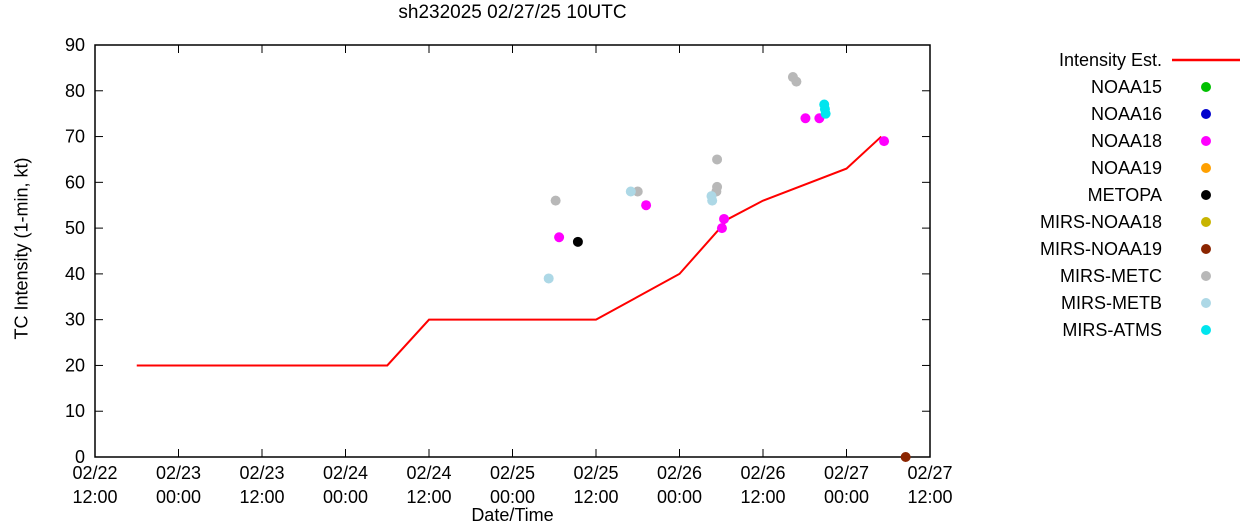 Image resolution: width=1241 pixels, height=529 pixels. Describe the element at coordinates (1206, 87) in the screenshot. I see `legend-marker-dot-noaa15` at that location.